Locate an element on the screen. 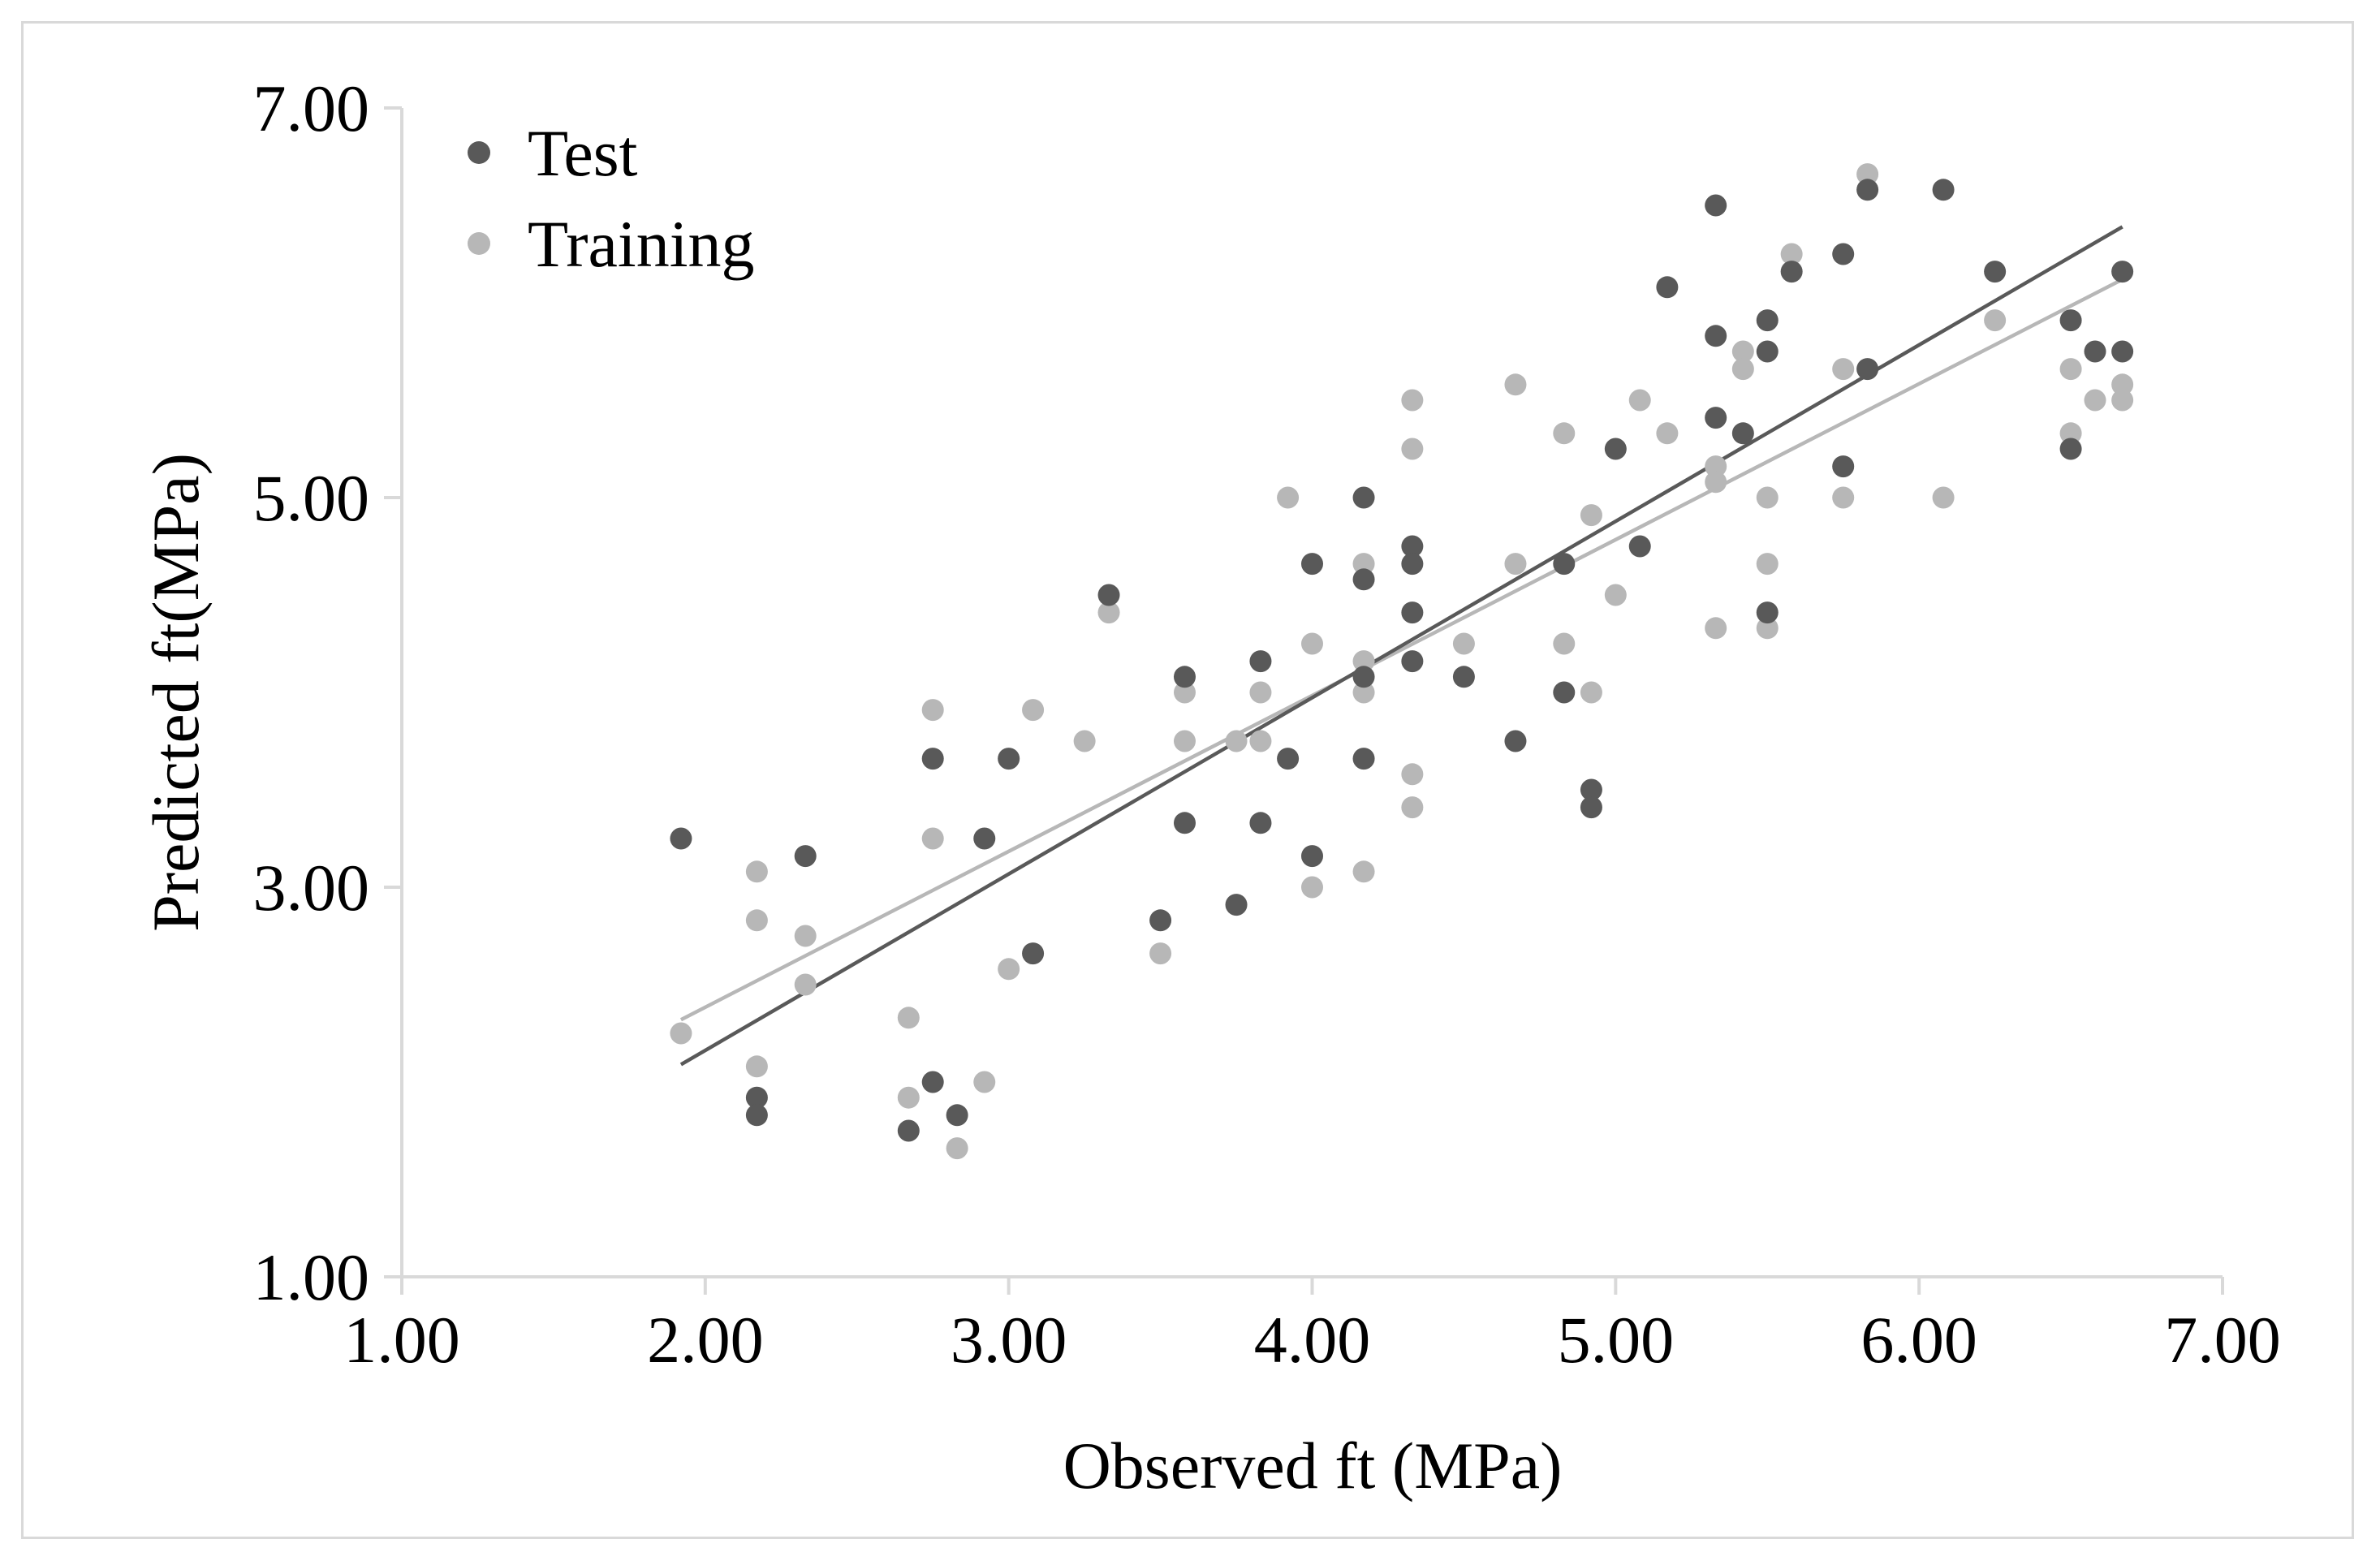 The width and height of the screenshot is (2380, 1565). y-tick-label: 5.00 is located at coordinates (311, 498).